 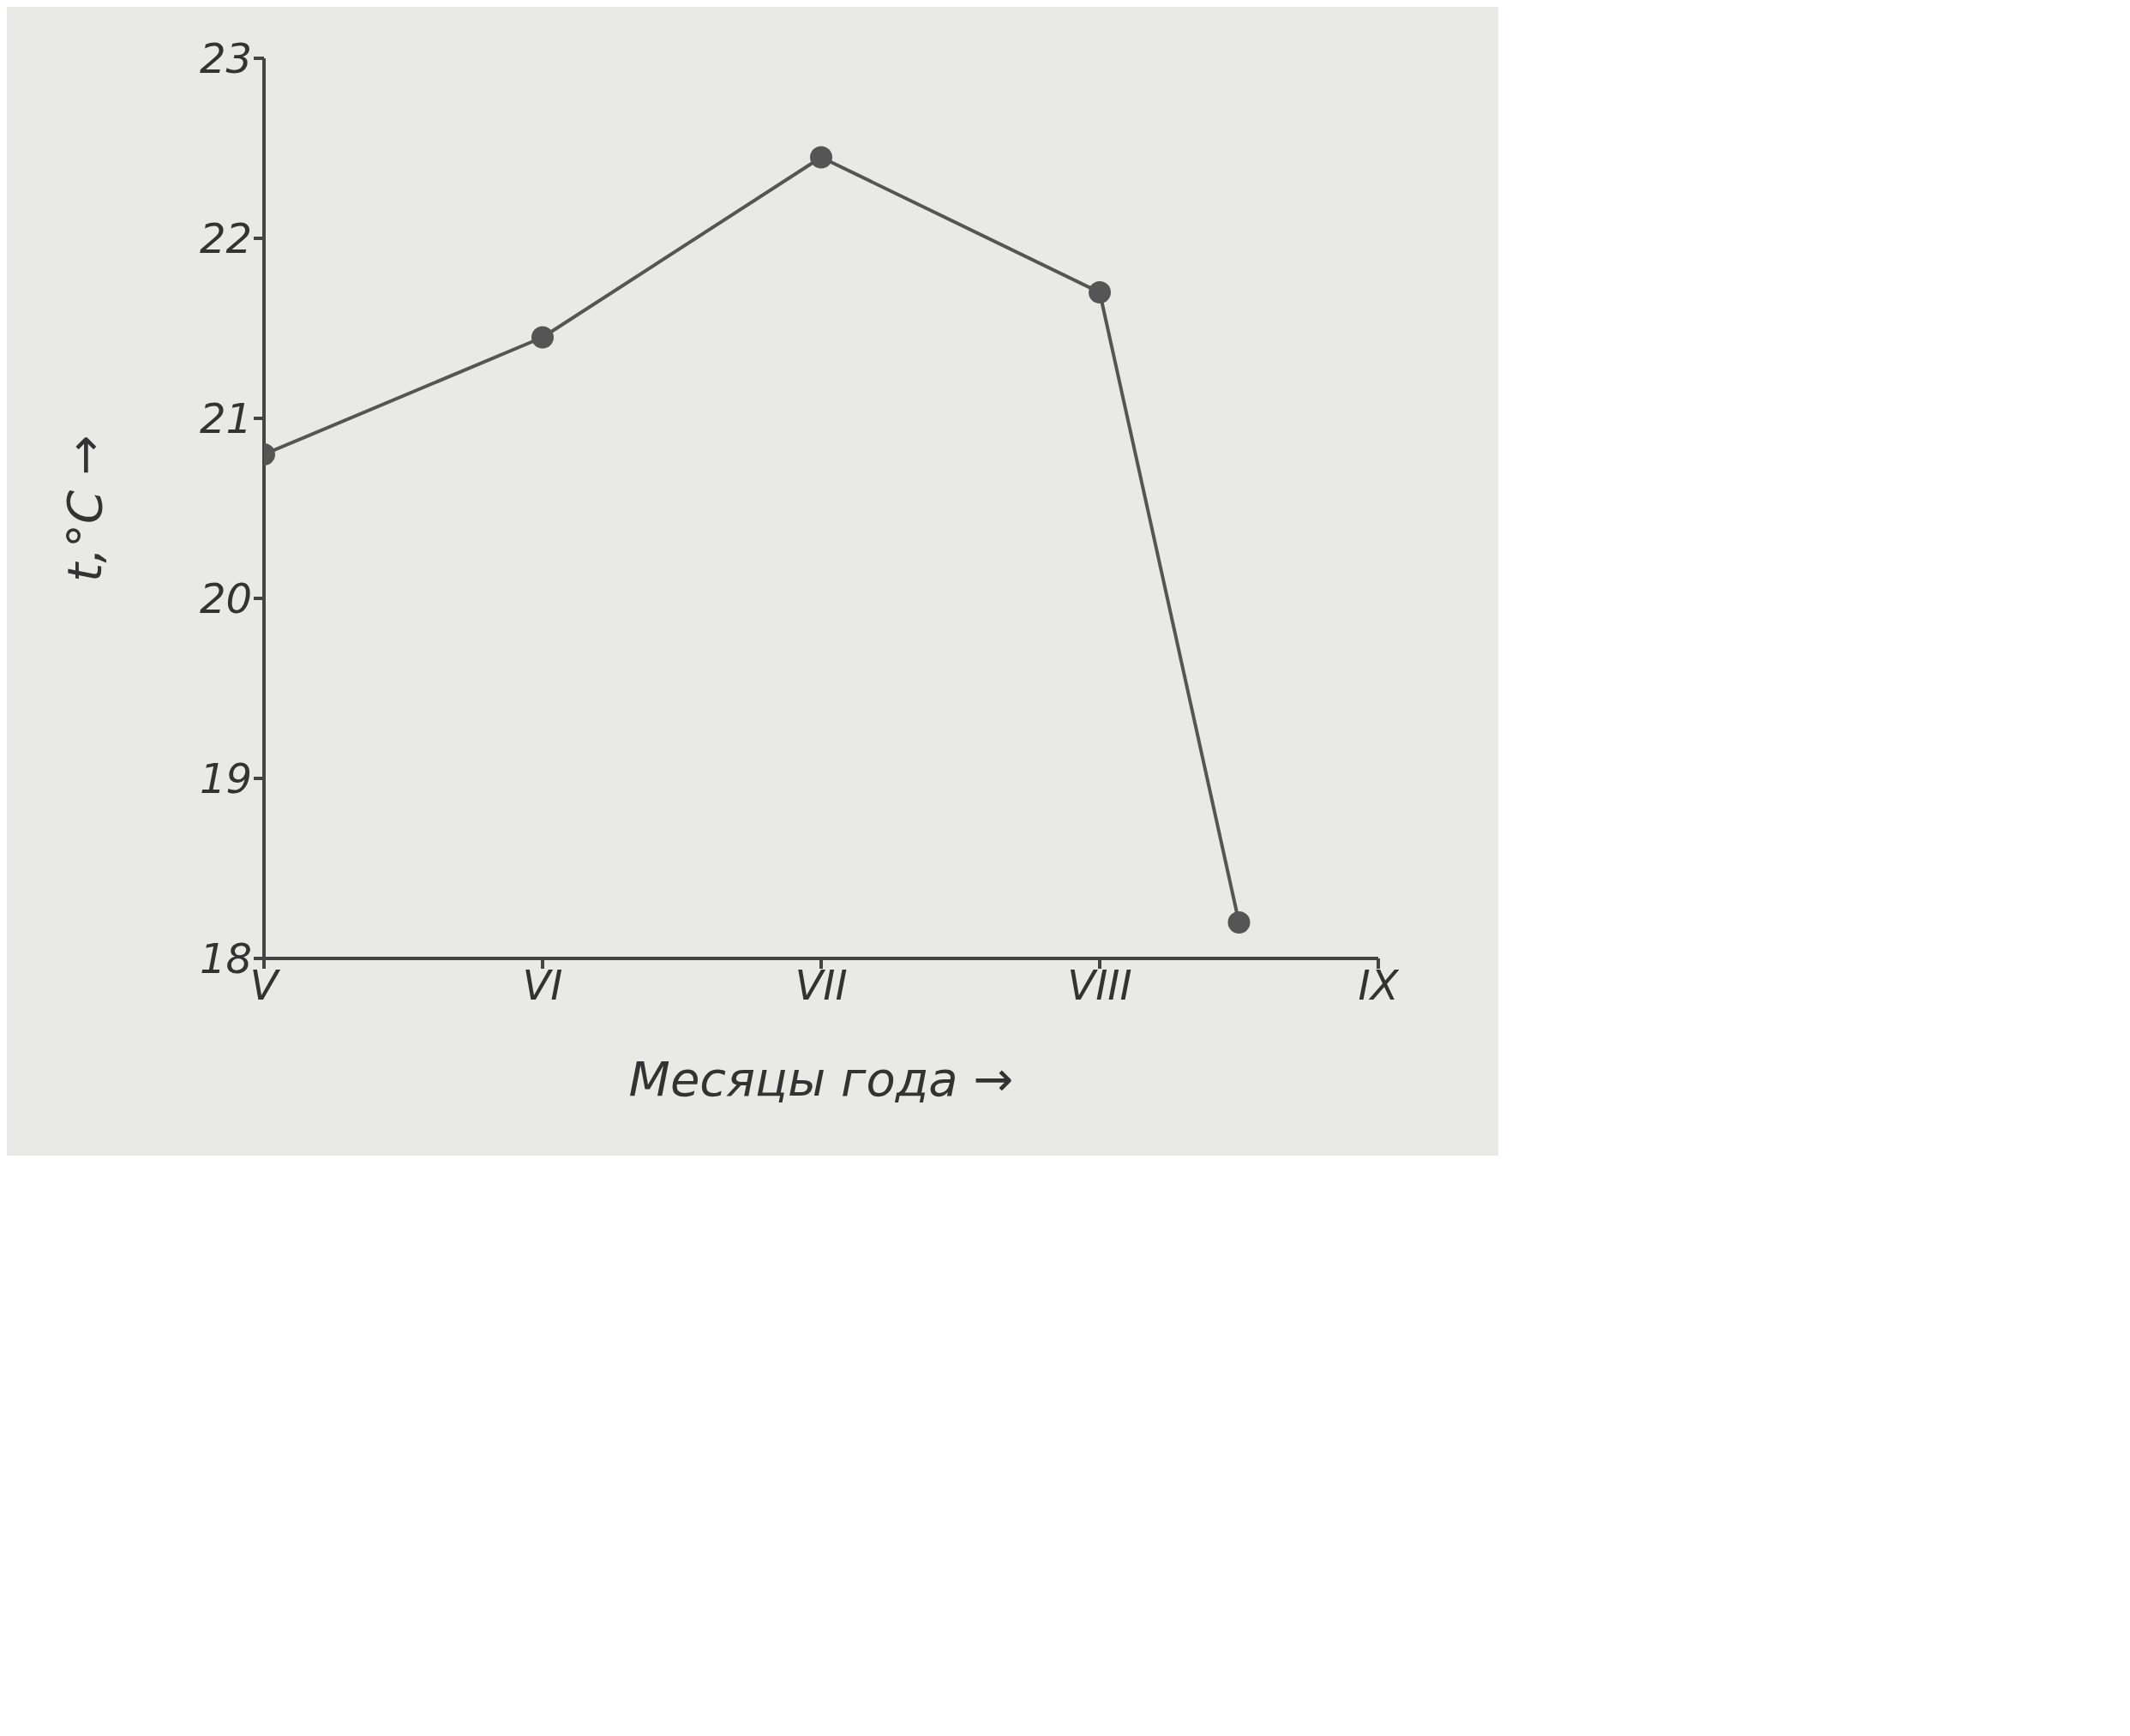 What do you see at coordinates (226, 778) in the screenshot?
I see `y-tick-label: 19` at bounding box center [226, 778].